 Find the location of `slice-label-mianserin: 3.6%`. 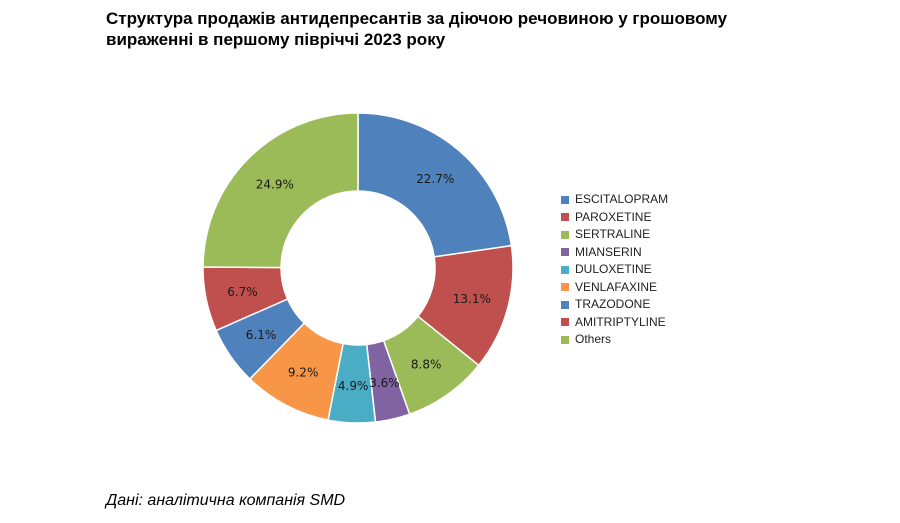

slice-label-mianserin: 3.6% is located at coordinates (384, 383).